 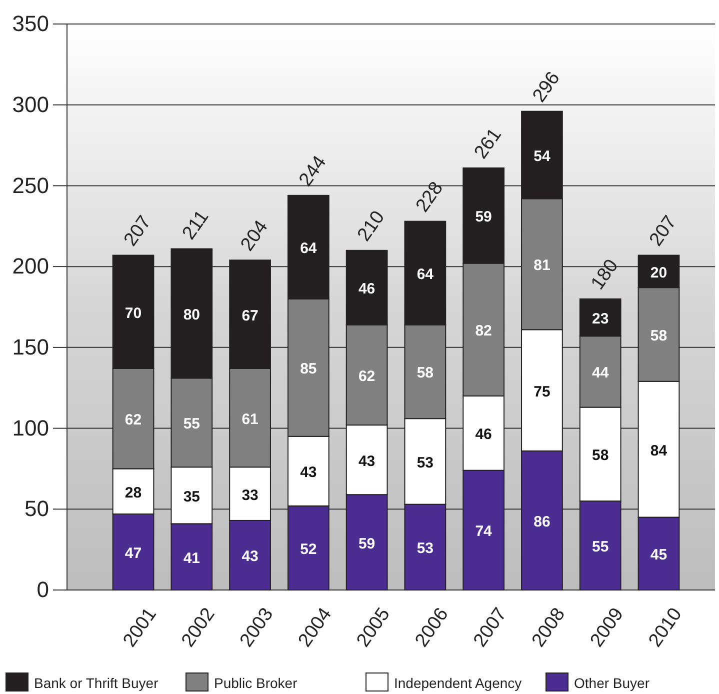 What do you see at coordinates (250, 419) in the screenshot?
I see `data-label: 61` at bounding box center [250, 419].